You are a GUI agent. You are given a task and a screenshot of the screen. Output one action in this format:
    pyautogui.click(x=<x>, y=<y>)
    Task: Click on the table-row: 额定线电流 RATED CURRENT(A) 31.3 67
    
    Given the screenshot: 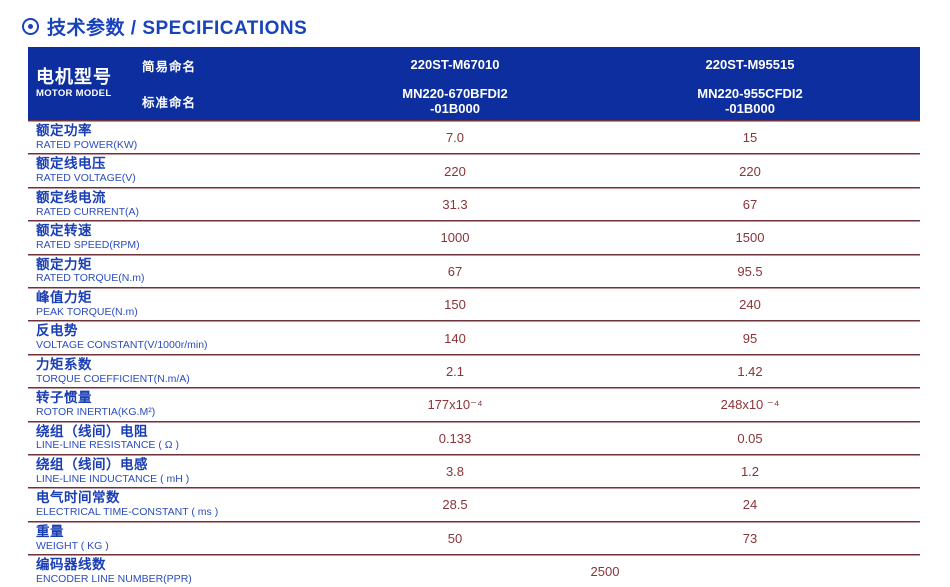 What is the action you would take?
    pyautogui.click(x=474, y=203)
    